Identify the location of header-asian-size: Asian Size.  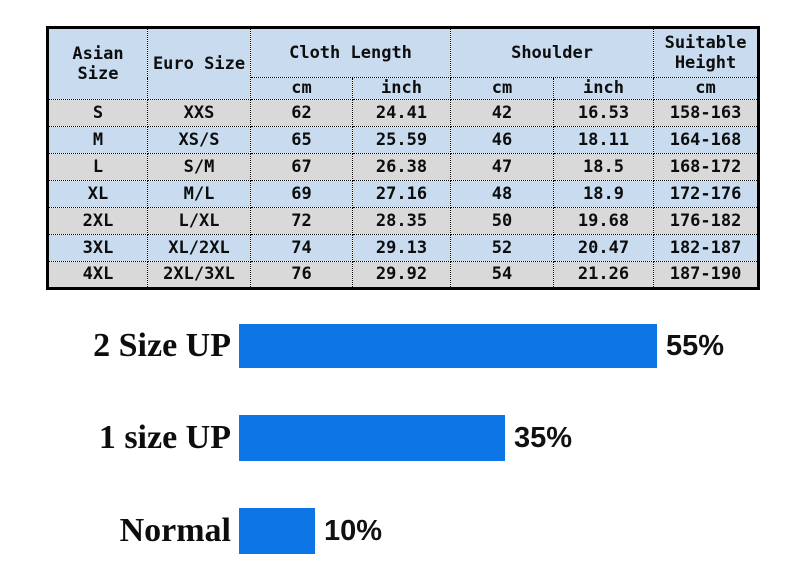
(97, 63).